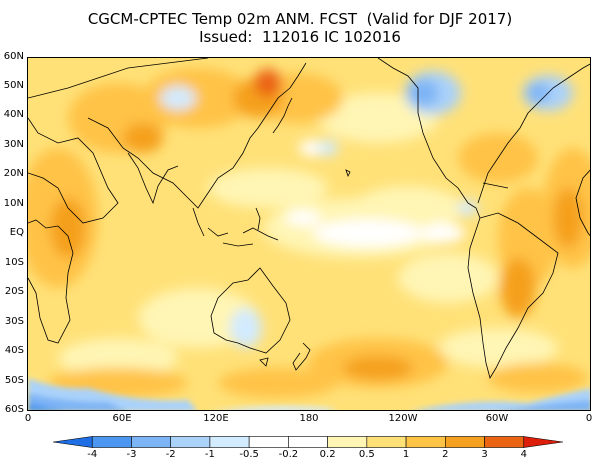  Describe the element at coordinates (153, 178) in the screenshot. I see `india-outline` at that location.